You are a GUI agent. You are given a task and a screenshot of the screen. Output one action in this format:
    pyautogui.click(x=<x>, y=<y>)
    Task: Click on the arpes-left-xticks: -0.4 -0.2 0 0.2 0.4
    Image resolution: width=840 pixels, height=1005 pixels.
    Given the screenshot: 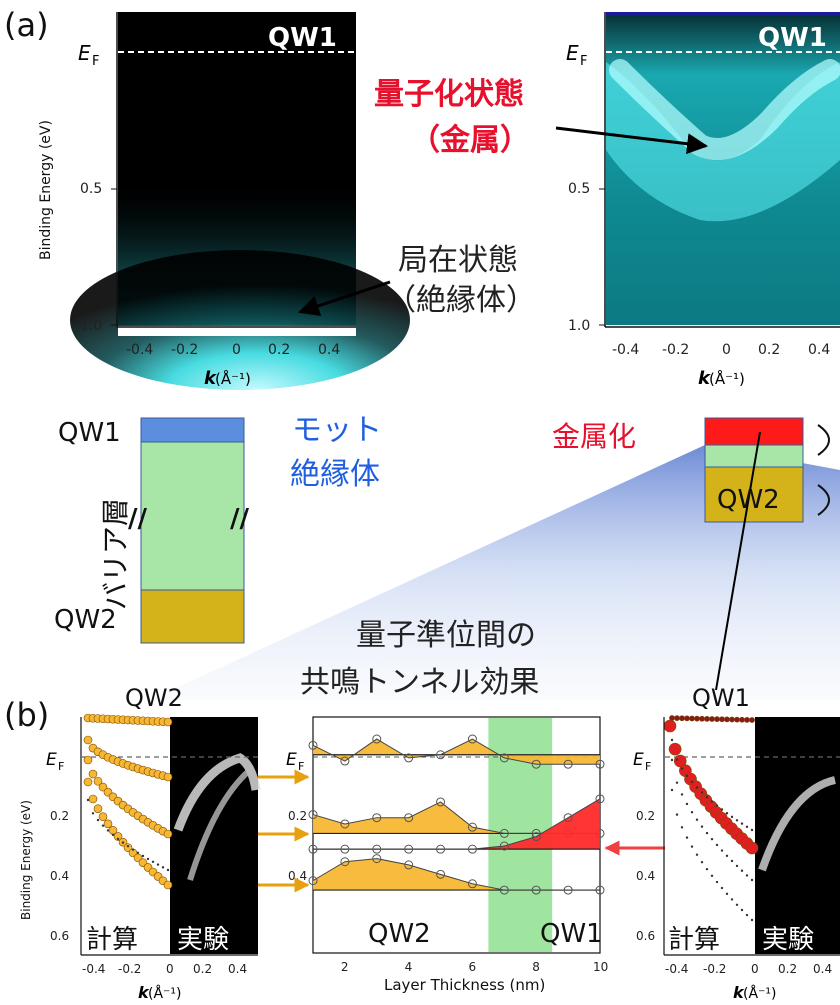 What is the action you would take?
    pyautogui.click(x=233, y=350)
    